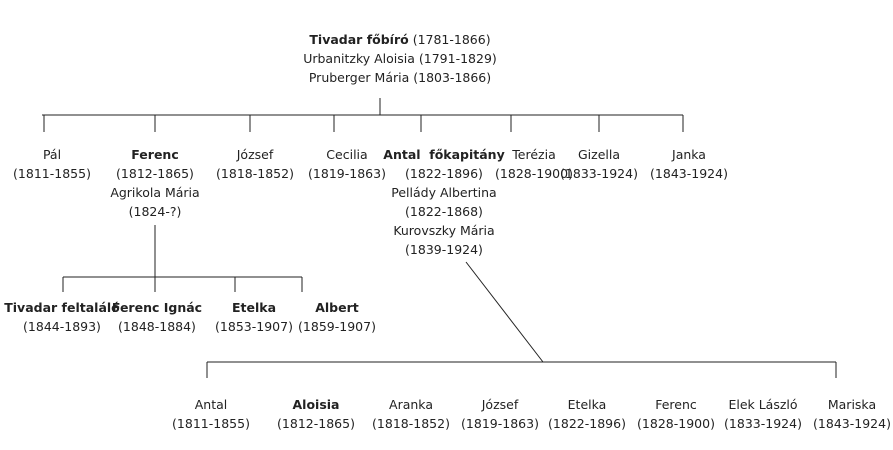  Describe the element at coordinates (316, 404) in the screenshot. I see `name: Aloisia` at that location.